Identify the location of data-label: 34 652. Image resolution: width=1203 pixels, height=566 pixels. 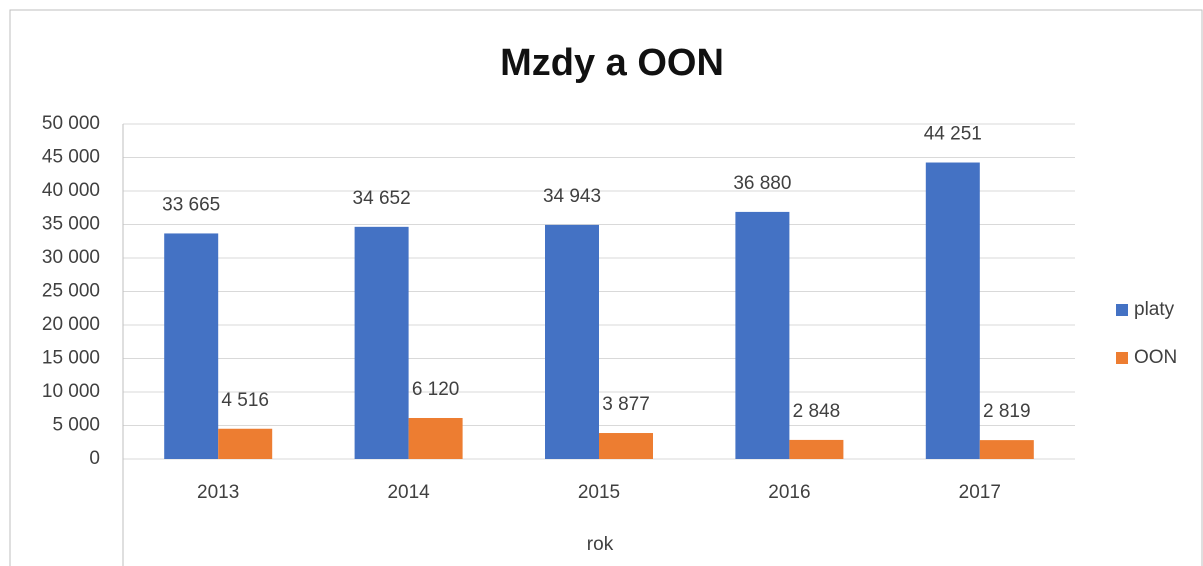
(382, 198).